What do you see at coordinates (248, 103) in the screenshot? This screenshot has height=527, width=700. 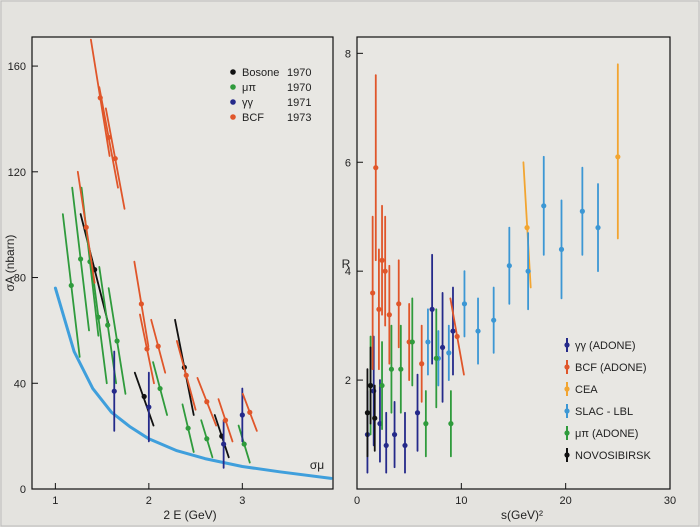 I see `left-legend-label: γγ` at bounding box center [248, 103].